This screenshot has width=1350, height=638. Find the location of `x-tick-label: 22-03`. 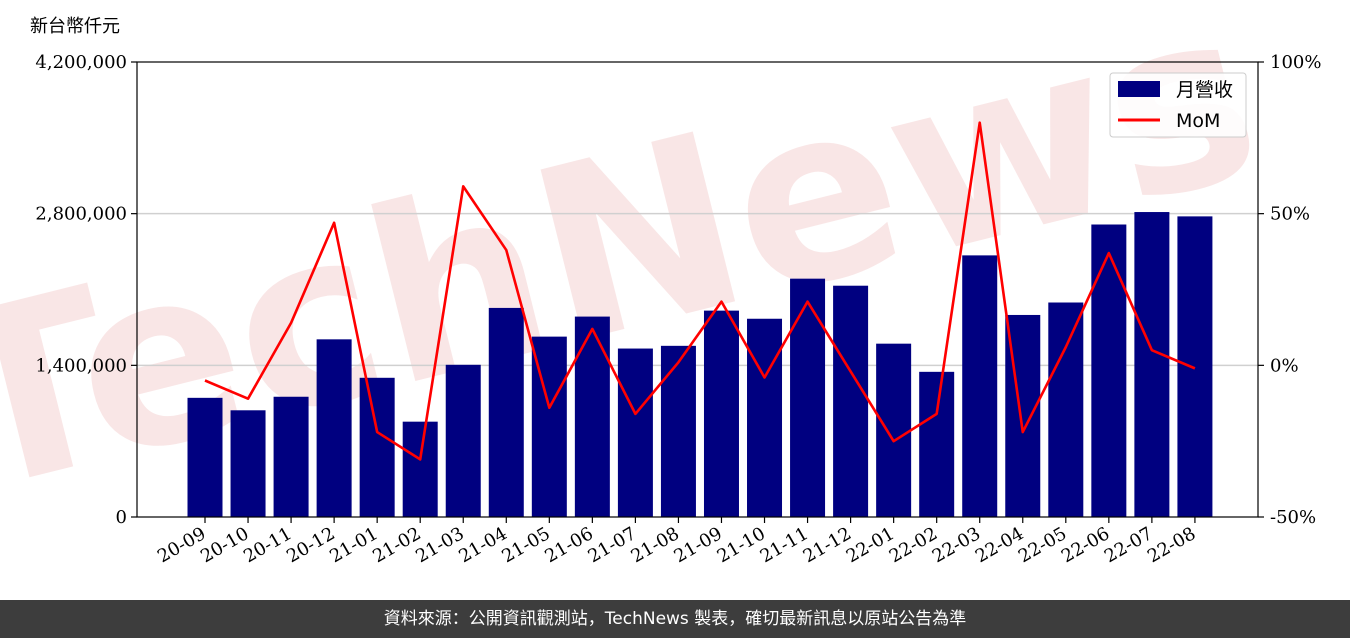

x-tick-label: 22-03 is located at coordinates (956, 545).